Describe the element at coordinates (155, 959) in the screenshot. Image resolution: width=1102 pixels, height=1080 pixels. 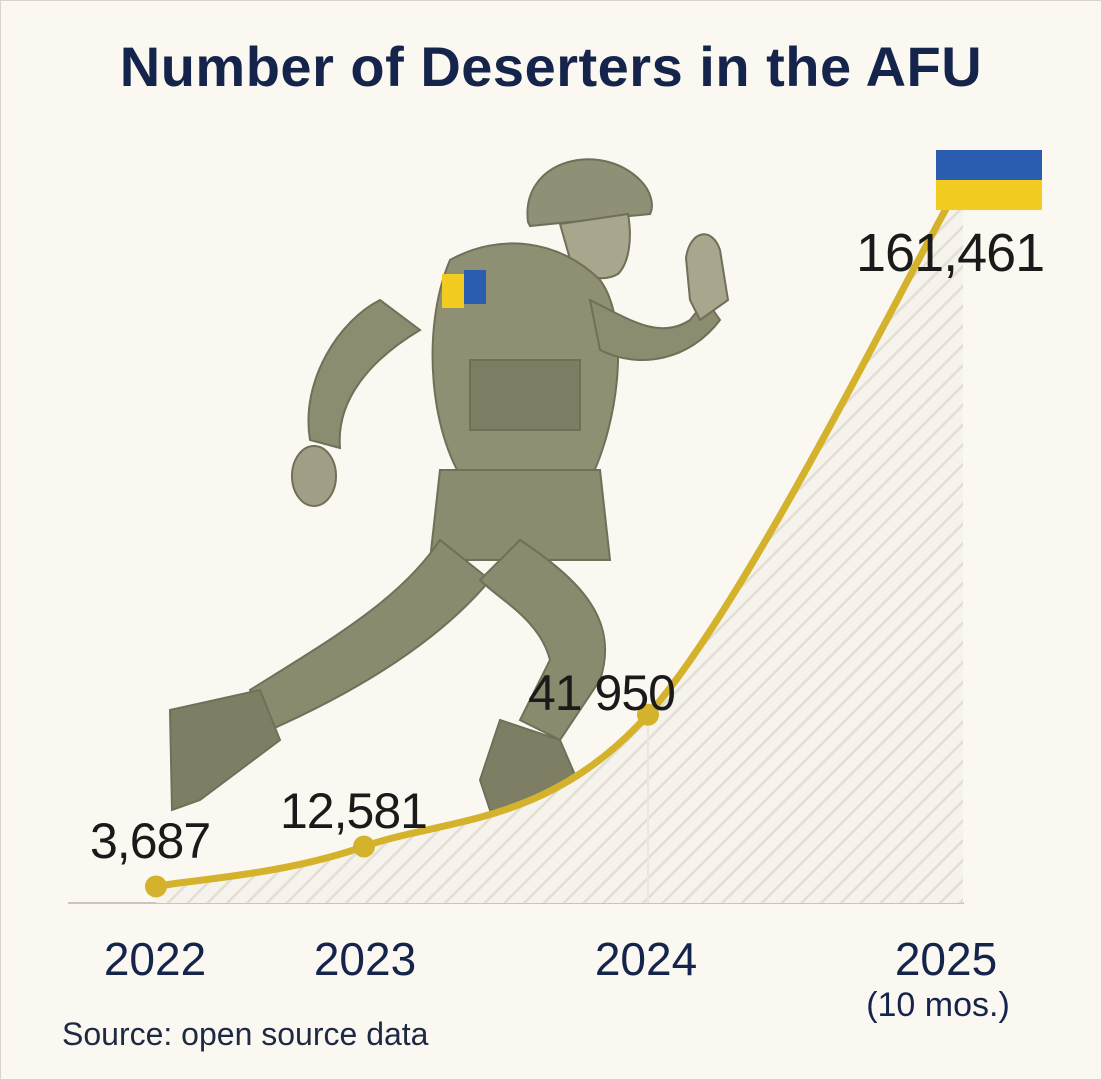
I see `x-tick-label: 2022` at that location.